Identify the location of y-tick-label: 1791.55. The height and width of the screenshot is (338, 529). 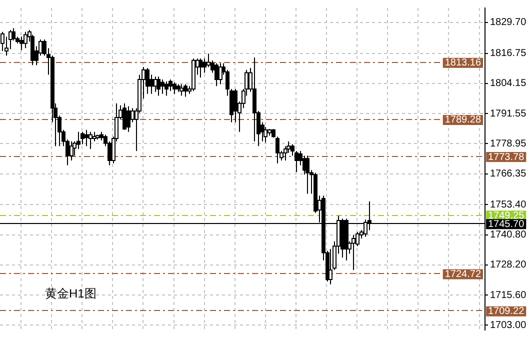
(508, 114).